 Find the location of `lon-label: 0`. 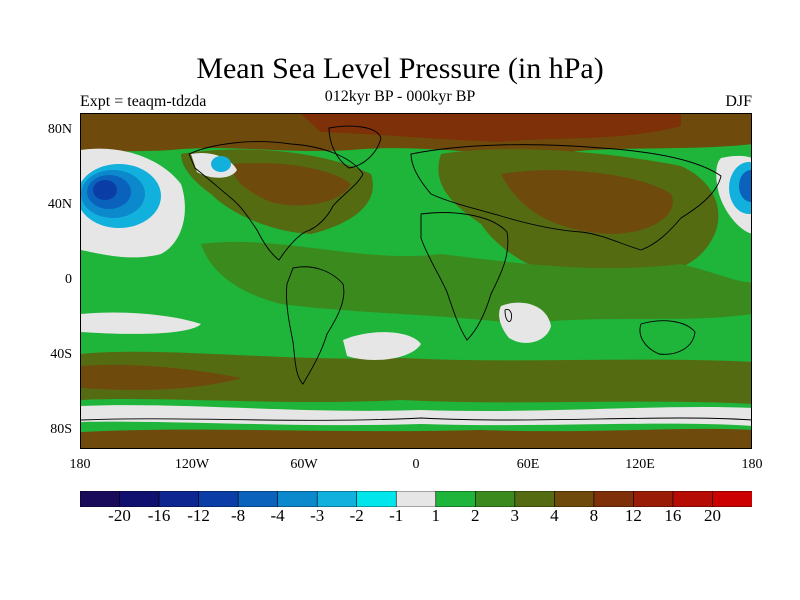

lon-label: 0 is located at coordinates (416, 464).